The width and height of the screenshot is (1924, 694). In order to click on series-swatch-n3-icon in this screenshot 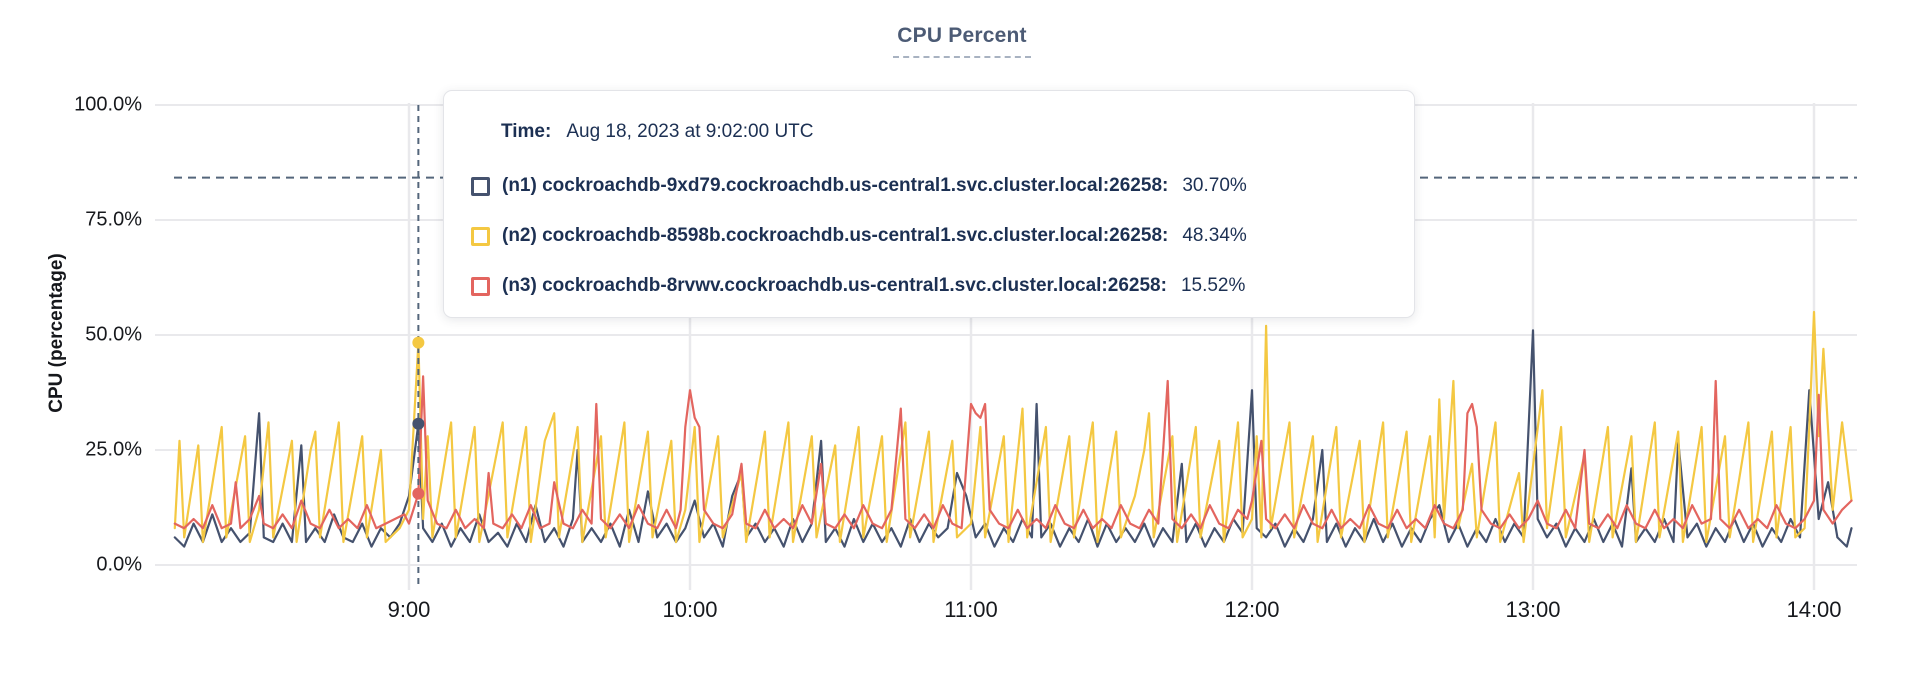, I will do `click(480, 286)`.